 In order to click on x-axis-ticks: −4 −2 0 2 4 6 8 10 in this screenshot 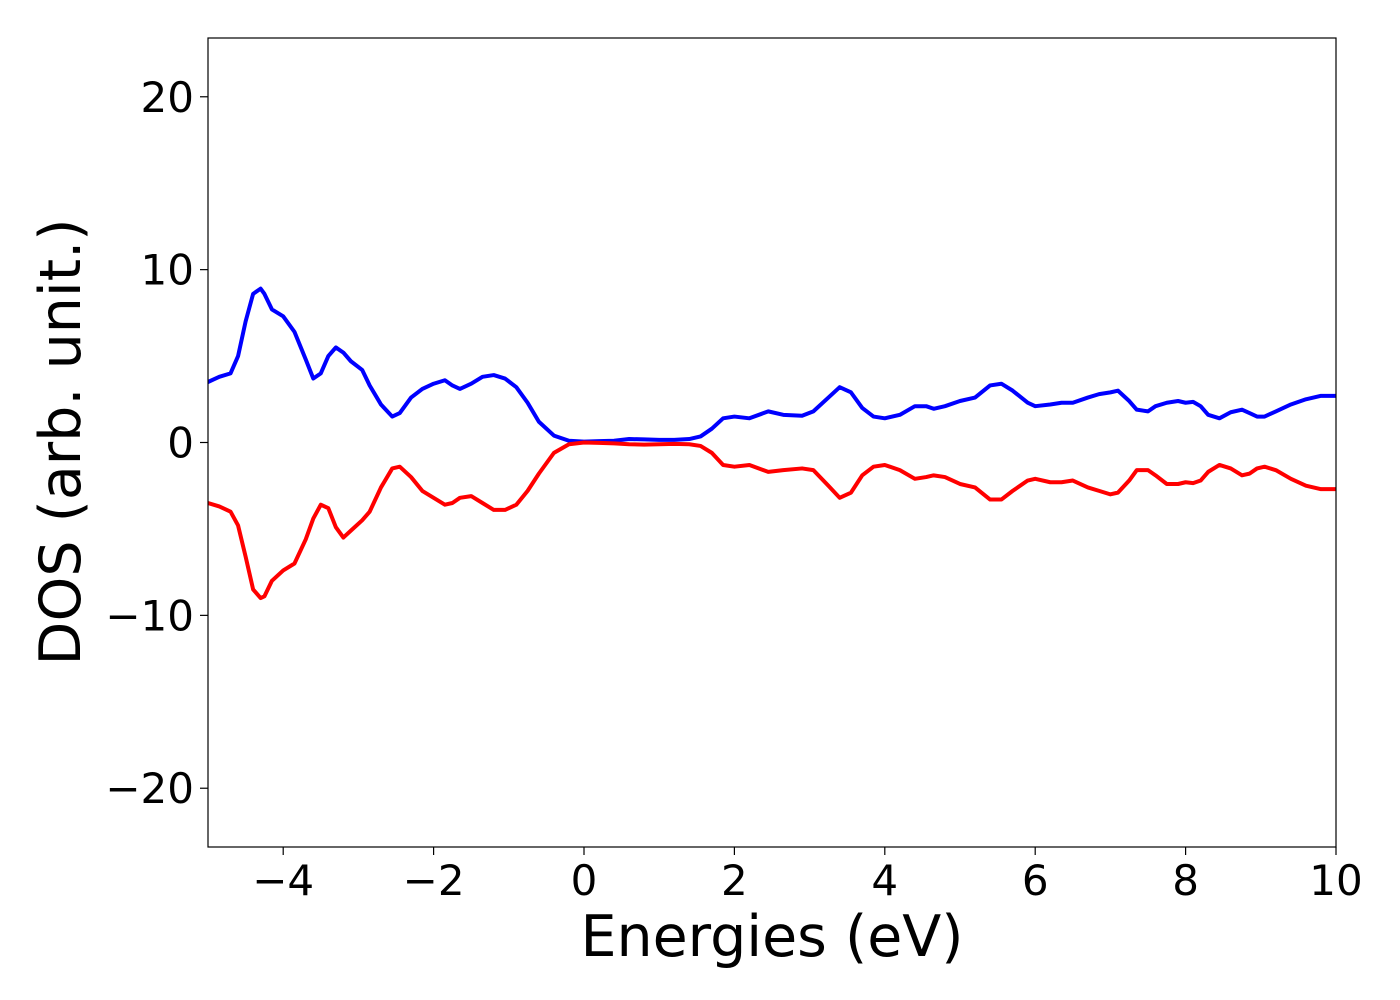, I will do `click(807, 876)`.